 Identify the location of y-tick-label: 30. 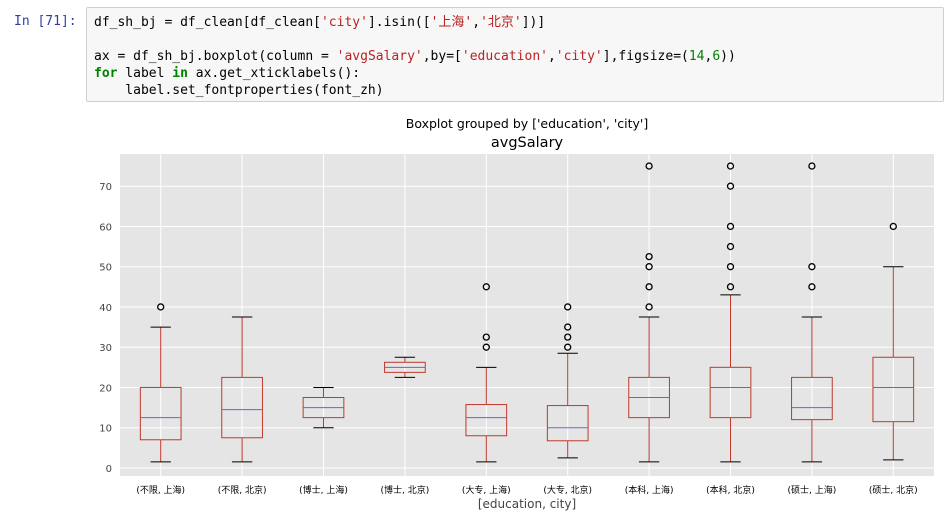
(105, 348).